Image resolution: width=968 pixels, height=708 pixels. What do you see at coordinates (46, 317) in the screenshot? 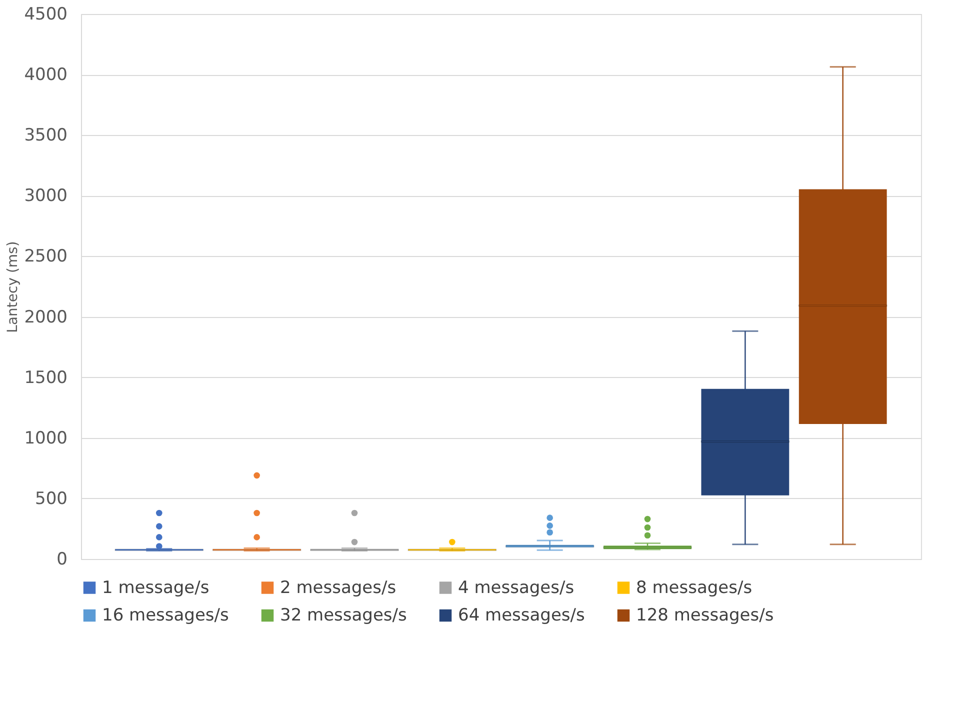
I see `y-tick-label: 2000` at bounding box center [46, 317].